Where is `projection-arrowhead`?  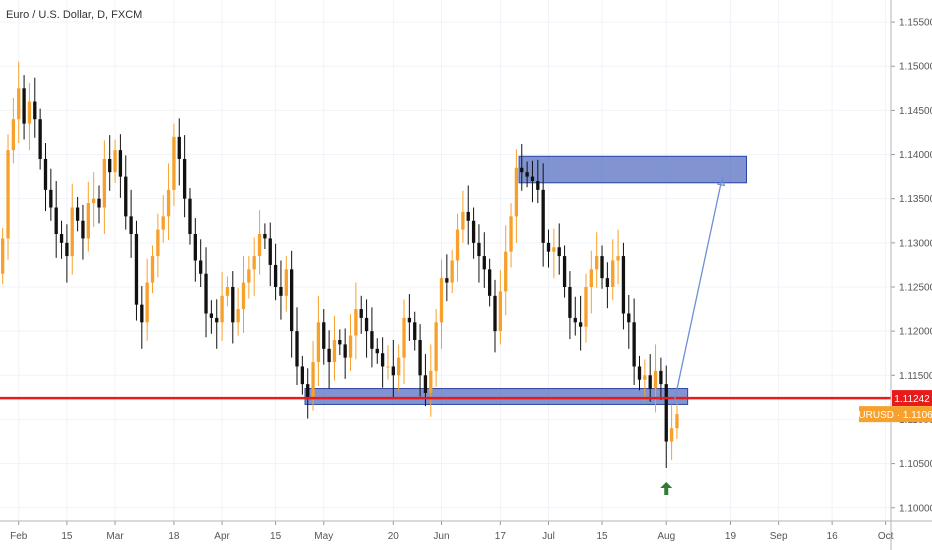 projection-arrowhead is located at coordinates (721, 181).